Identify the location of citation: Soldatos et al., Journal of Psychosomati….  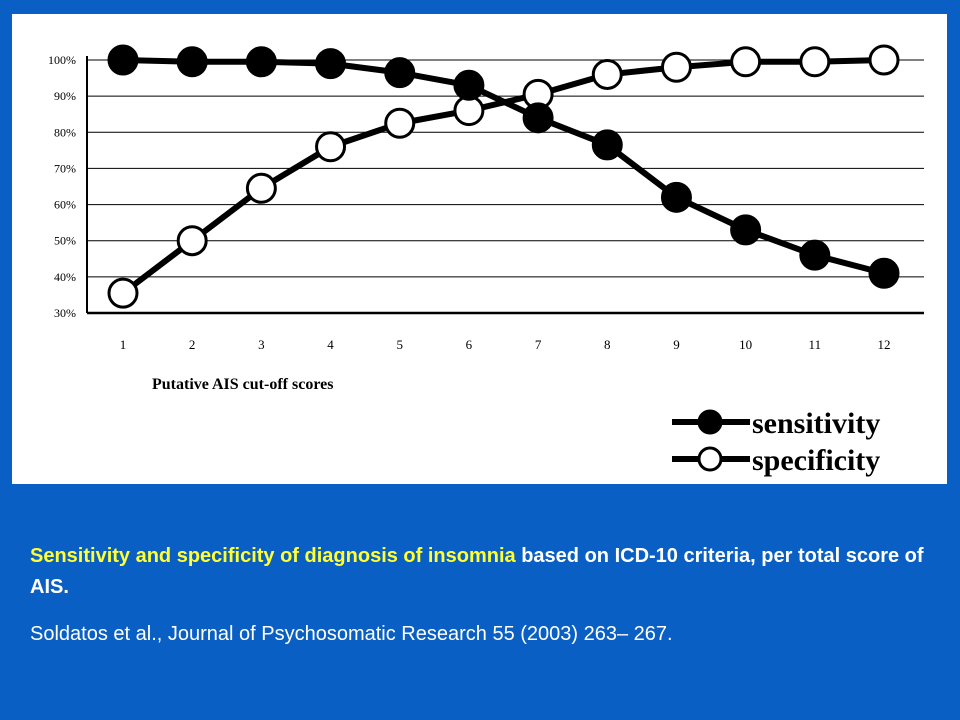
(351, 634).